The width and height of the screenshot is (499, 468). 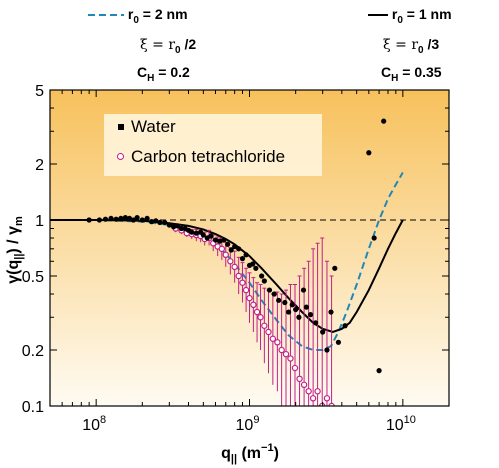 What do you see at coordinates (411, 46) in the screenshot?
I see `header-right-xi: ξ = r0 /3` at bounding box center [411, 46].